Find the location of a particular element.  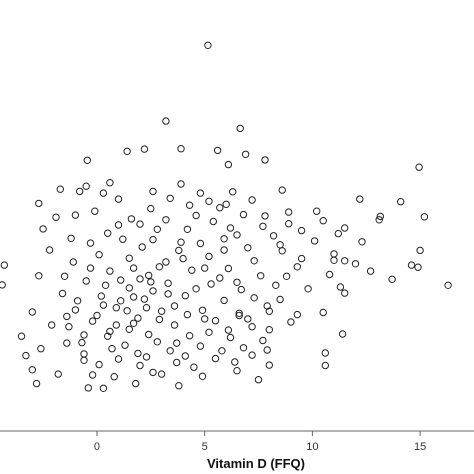

x-tick-label: 0 is located at coordinates (97, 447).